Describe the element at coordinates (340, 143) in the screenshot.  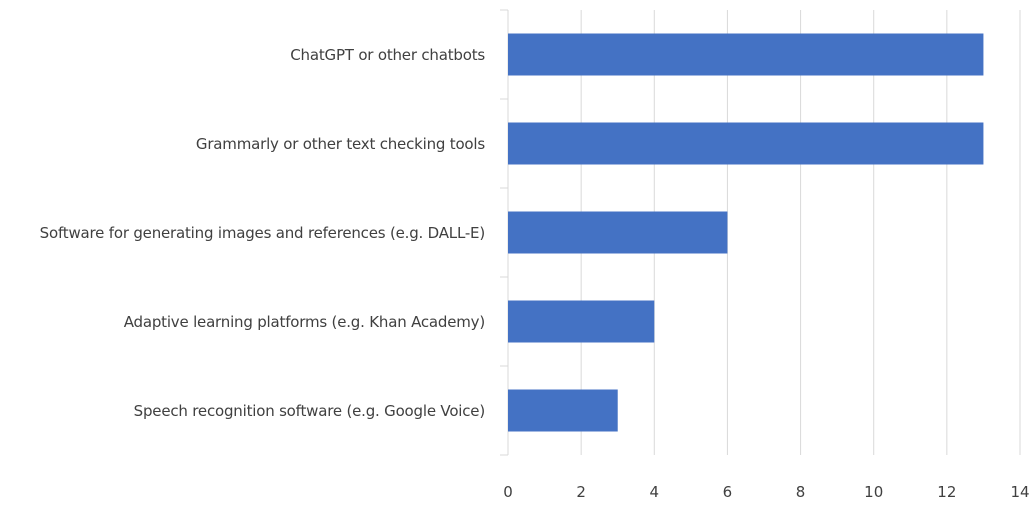
I see `y-tick-label: Grammarly or other text checking tools` at that location.